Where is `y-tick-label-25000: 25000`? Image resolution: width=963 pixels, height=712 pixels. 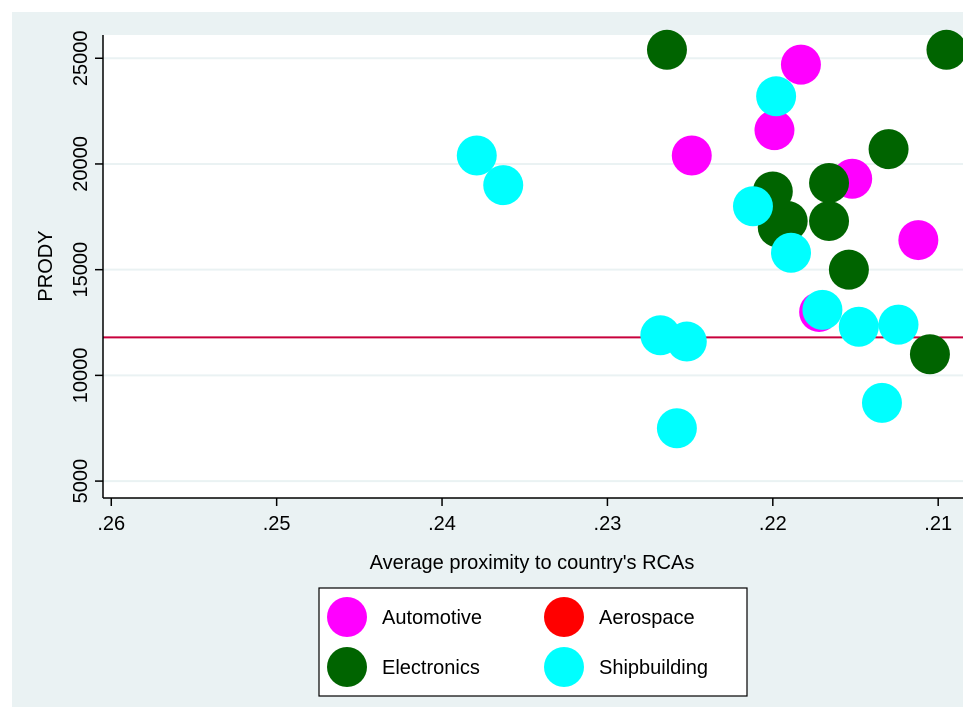 y-tick-label-25000: 25000 is located at coordinates (81, 58).